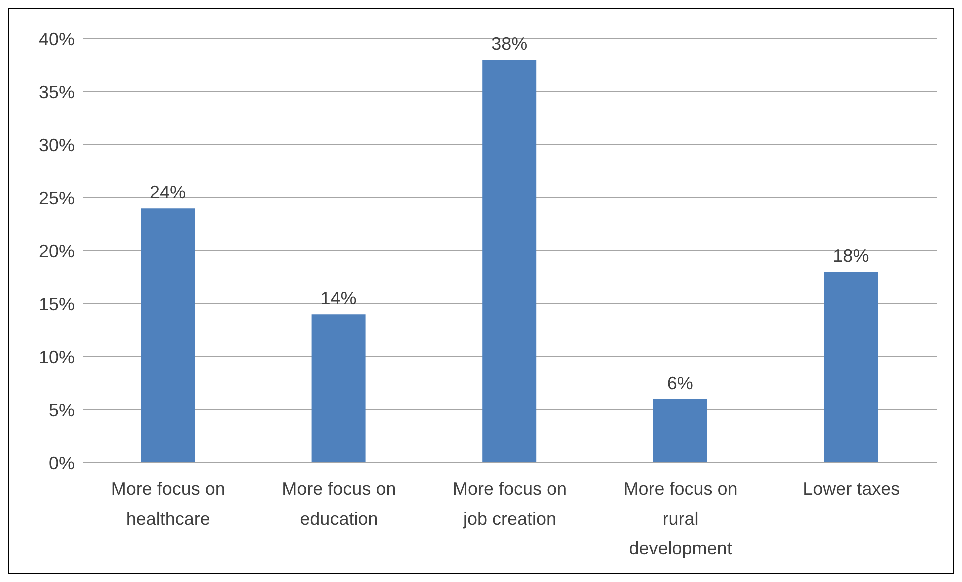 Image resolution: width=962 pixels, height=582 pixels. I want to click on data-label: 6%, so click(680, 383).